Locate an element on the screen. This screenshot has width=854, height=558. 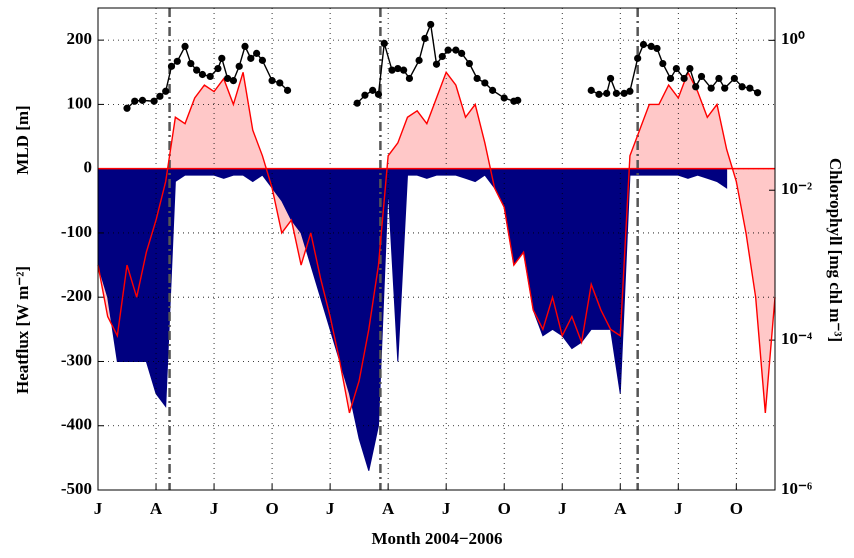
y2-axis-label: Chlorophyll [mg chl m⁻³] is located at coordinates (835, 250).